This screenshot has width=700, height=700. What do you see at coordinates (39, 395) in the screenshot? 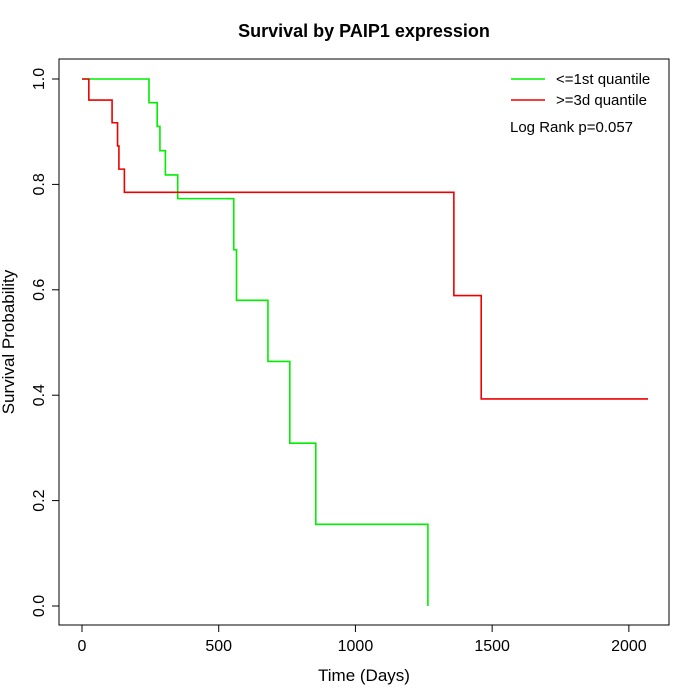
I see `y-tick-label: 0.4` at bounding box center [39, 395].